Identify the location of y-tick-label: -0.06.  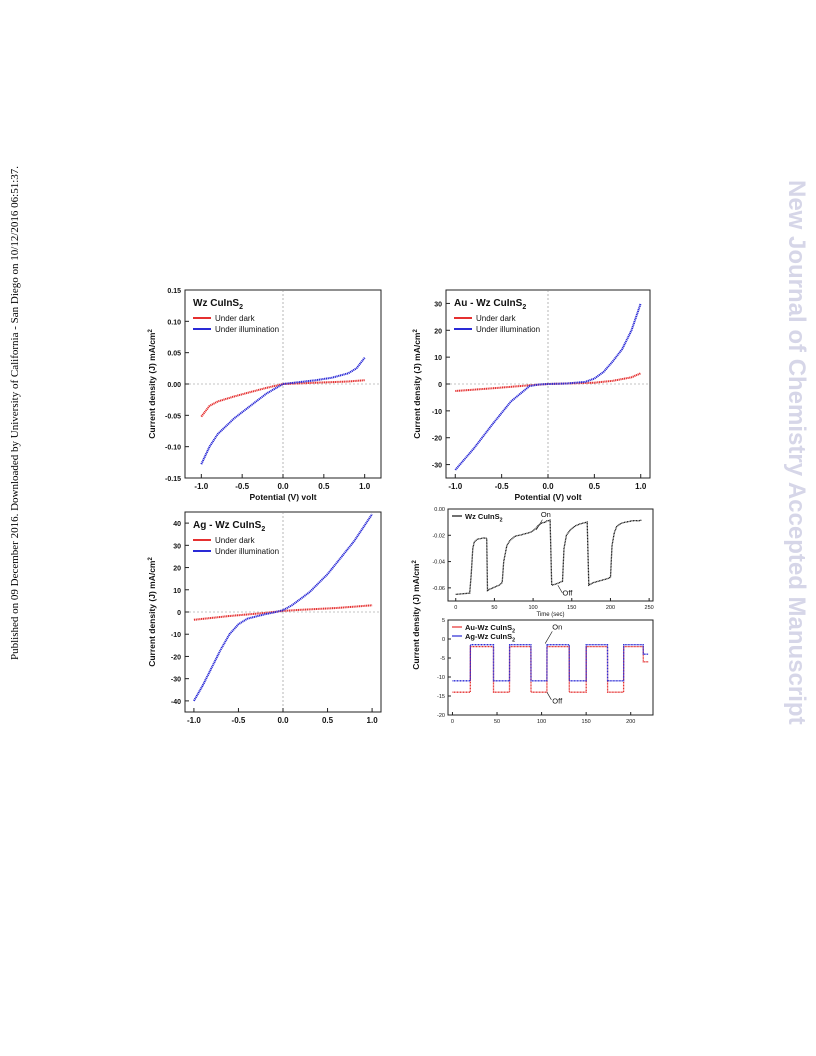
(438, 589).